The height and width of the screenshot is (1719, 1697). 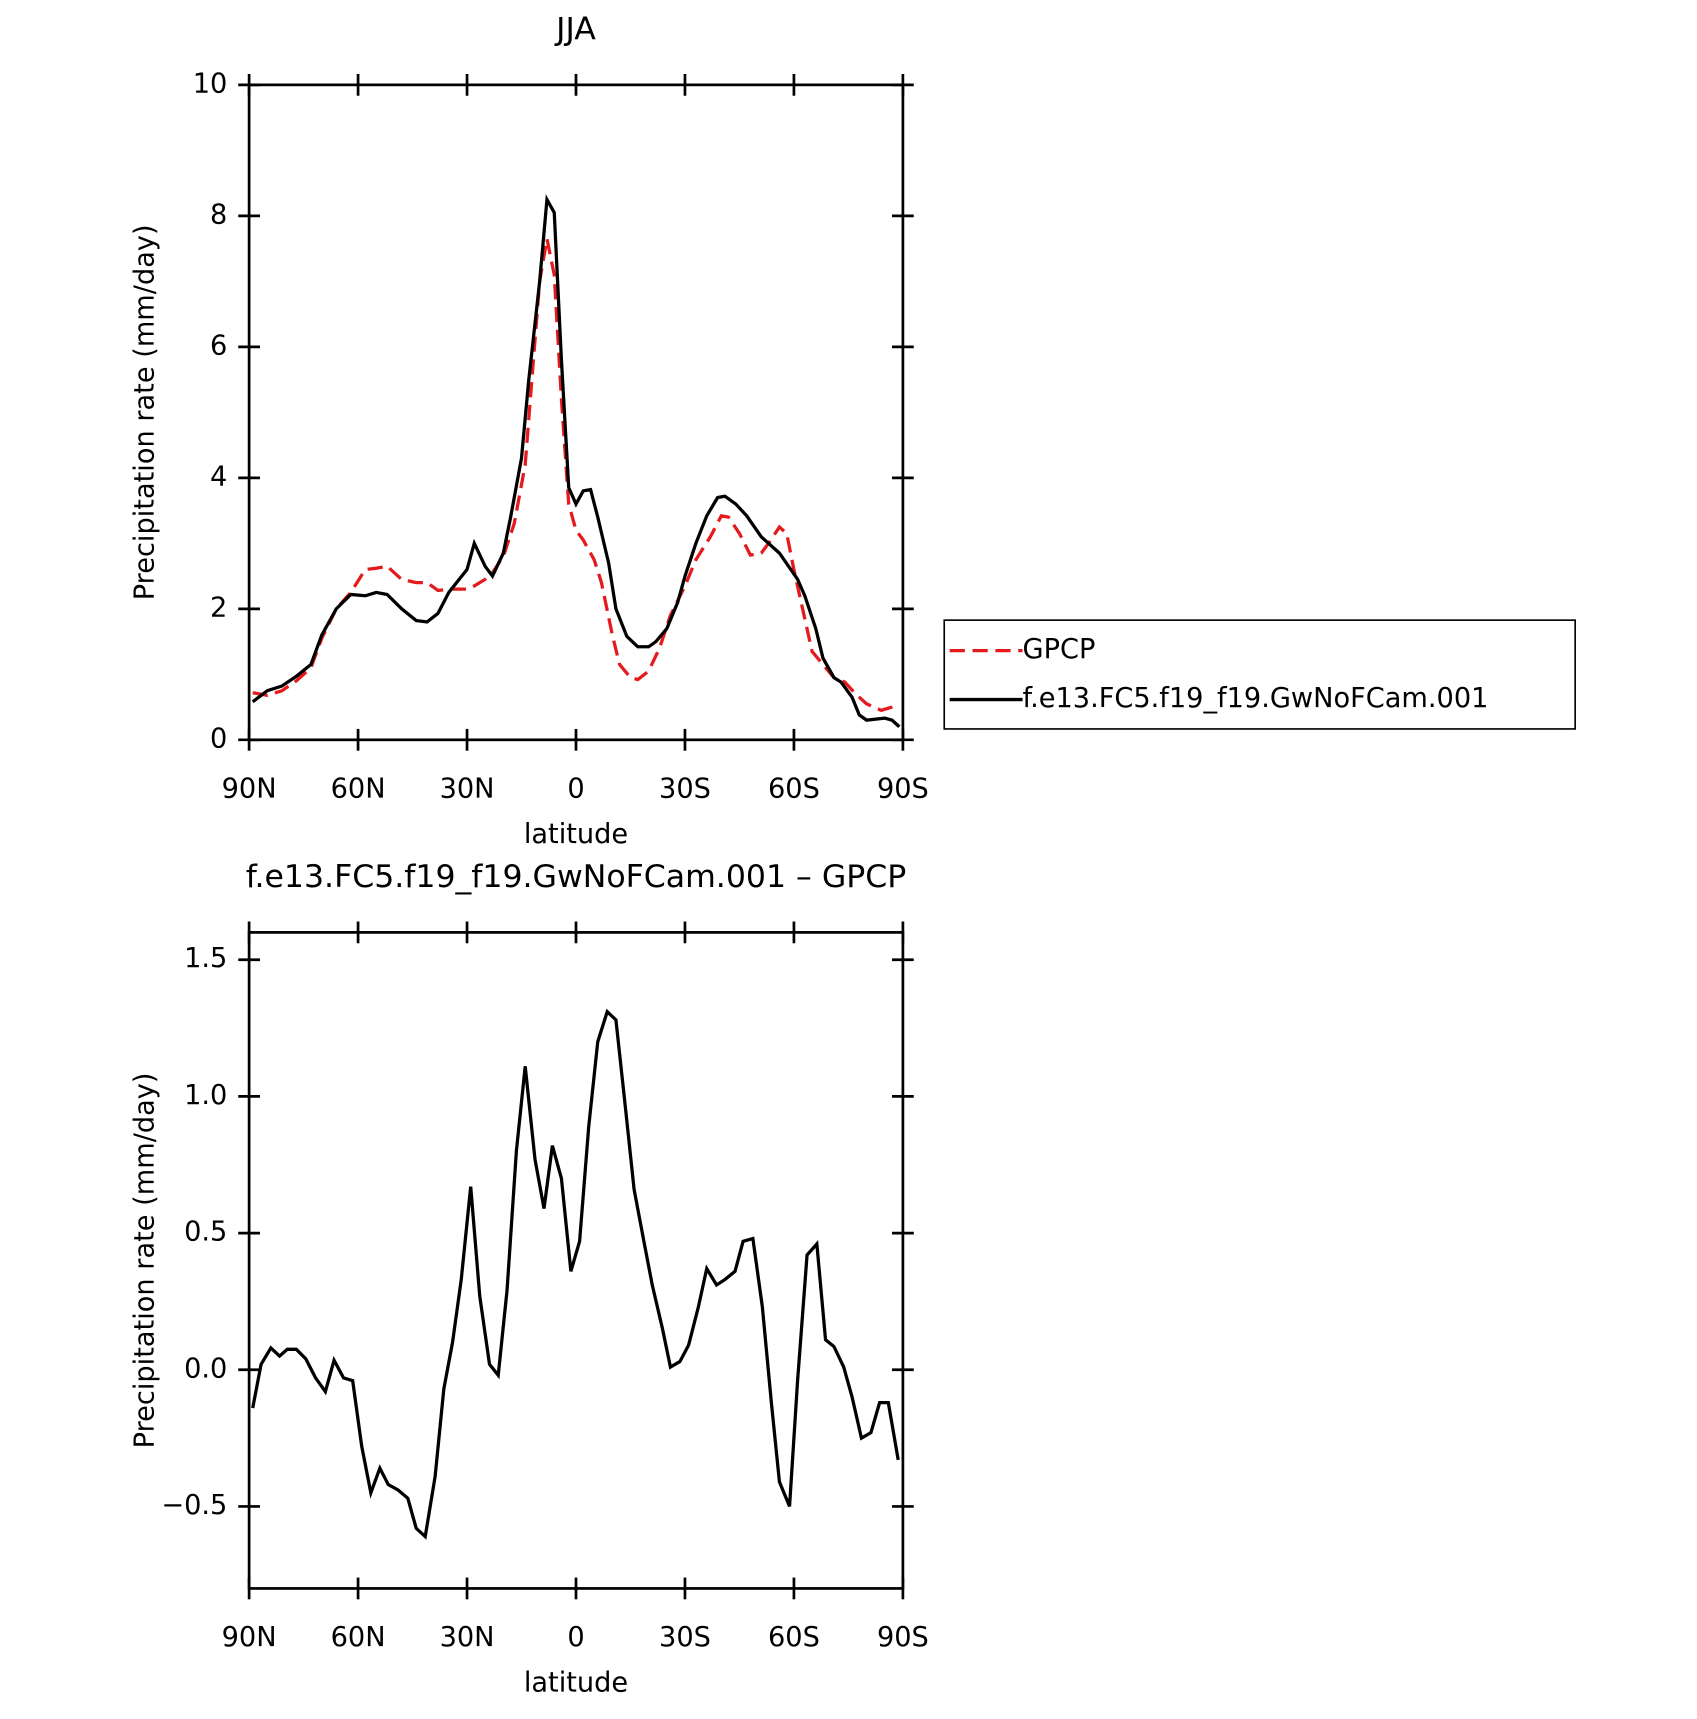 What do you see at coordinates (205, 958) in the screenshot?
I see `y-tick-label: 1.5` at bounding box center [205, 958].